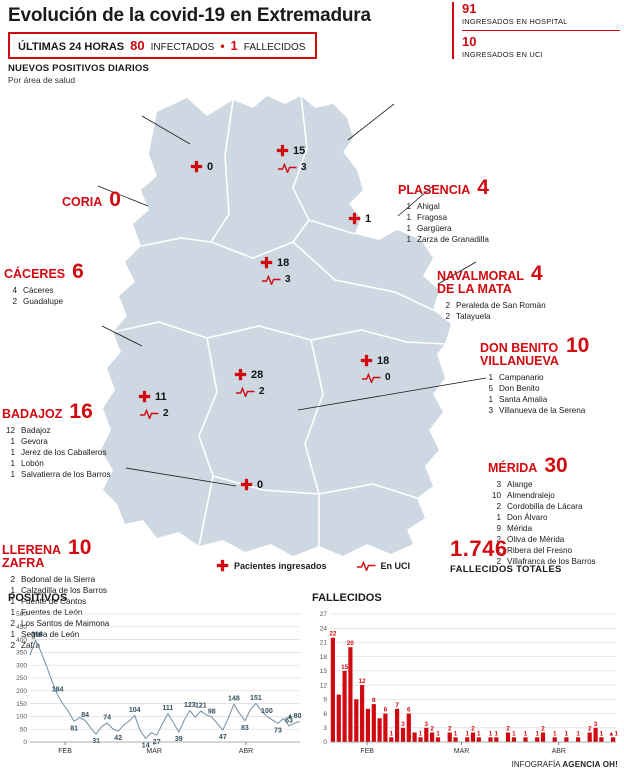  Describe the element at coordinates (536, 377) in the screenshot. I see `town-row: 1 Campanario` at that location.